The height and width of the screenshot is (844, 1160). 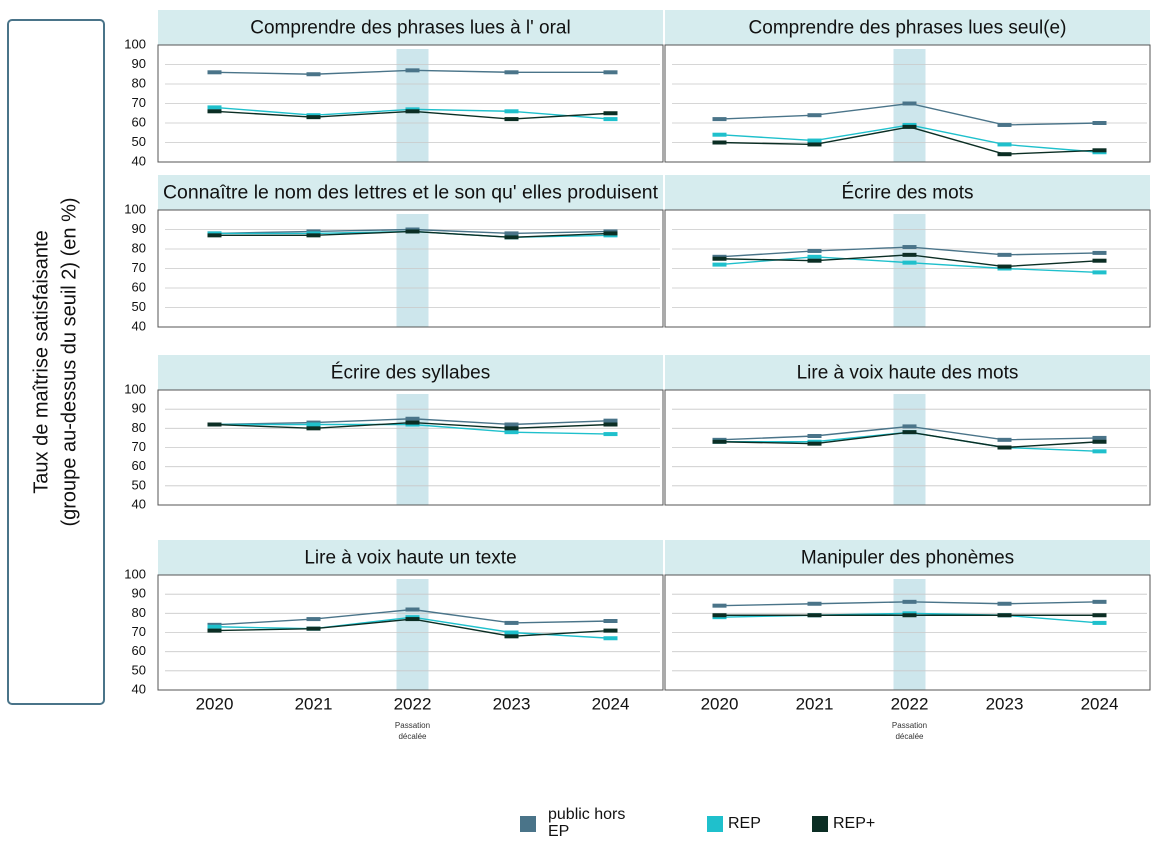 I want to click on y-label-line: (groupe au-dessus du seuil 2) (en %), so click(x=69, y=361).